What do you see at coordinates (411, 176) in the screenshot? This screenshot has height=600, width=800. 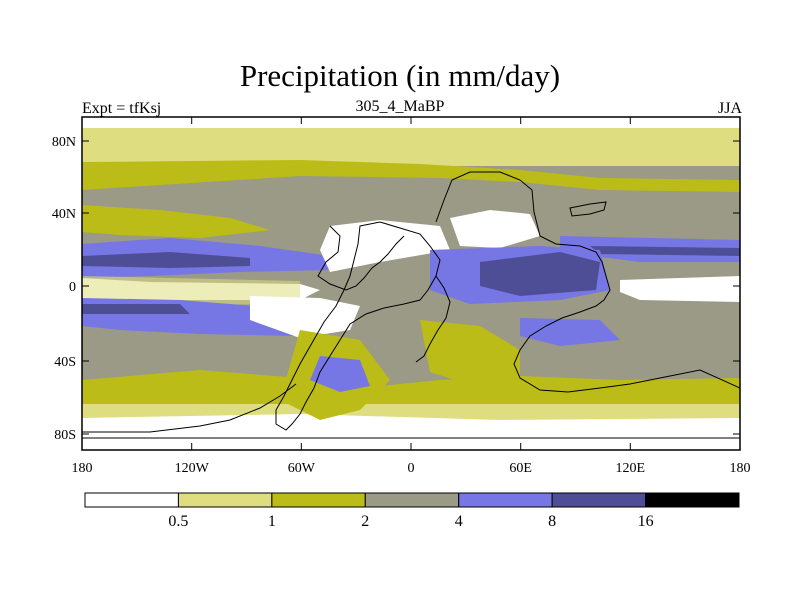 I see `field-north-olive` at bounding box center [411, 176].